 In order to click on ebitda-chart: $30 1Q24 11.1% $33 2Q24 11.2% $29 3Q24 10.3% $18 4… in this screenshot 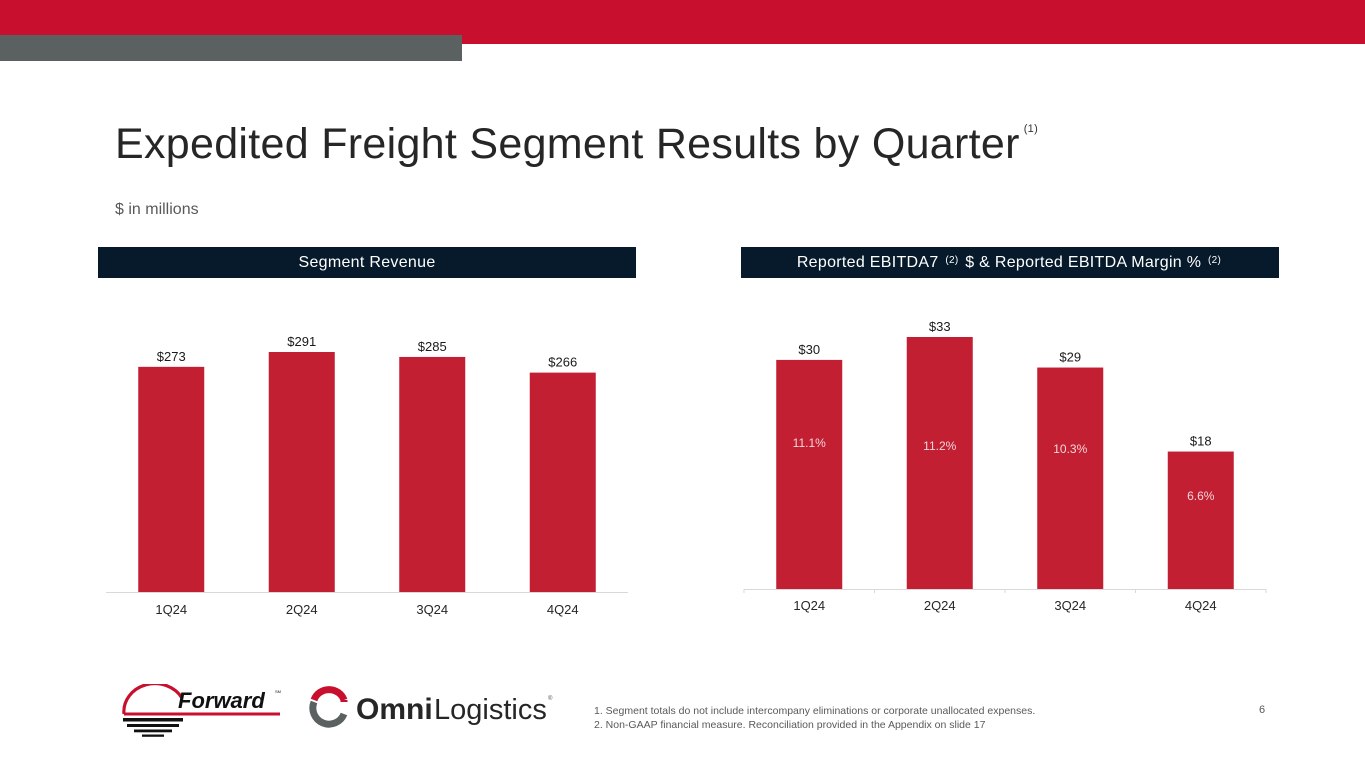, I will do `click(1005, 466)`.